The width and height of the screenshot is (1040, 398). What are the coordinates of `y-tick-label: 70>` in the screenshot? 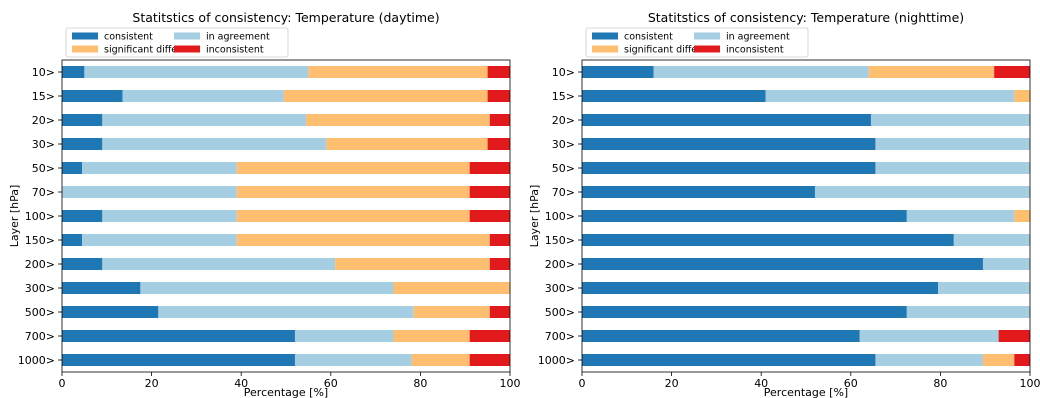 It's located at (43, 192).